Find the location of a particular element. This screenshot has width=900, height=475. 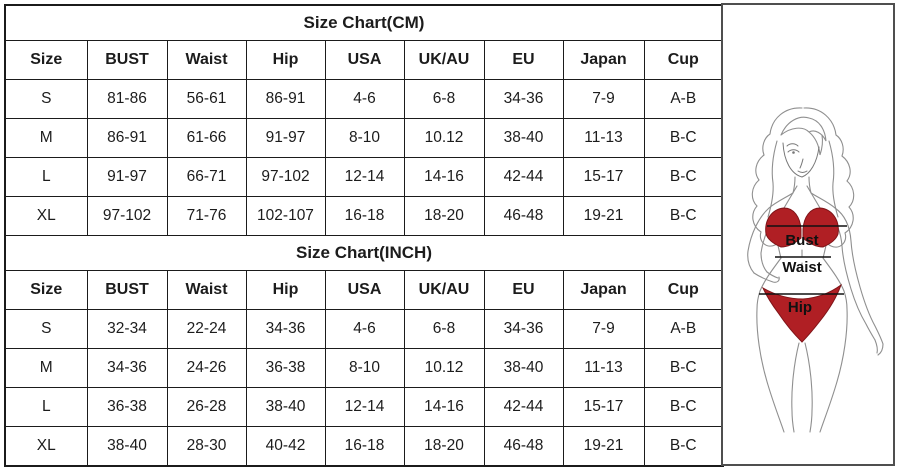

bikini-bottom is located at coordinates (802, 313).